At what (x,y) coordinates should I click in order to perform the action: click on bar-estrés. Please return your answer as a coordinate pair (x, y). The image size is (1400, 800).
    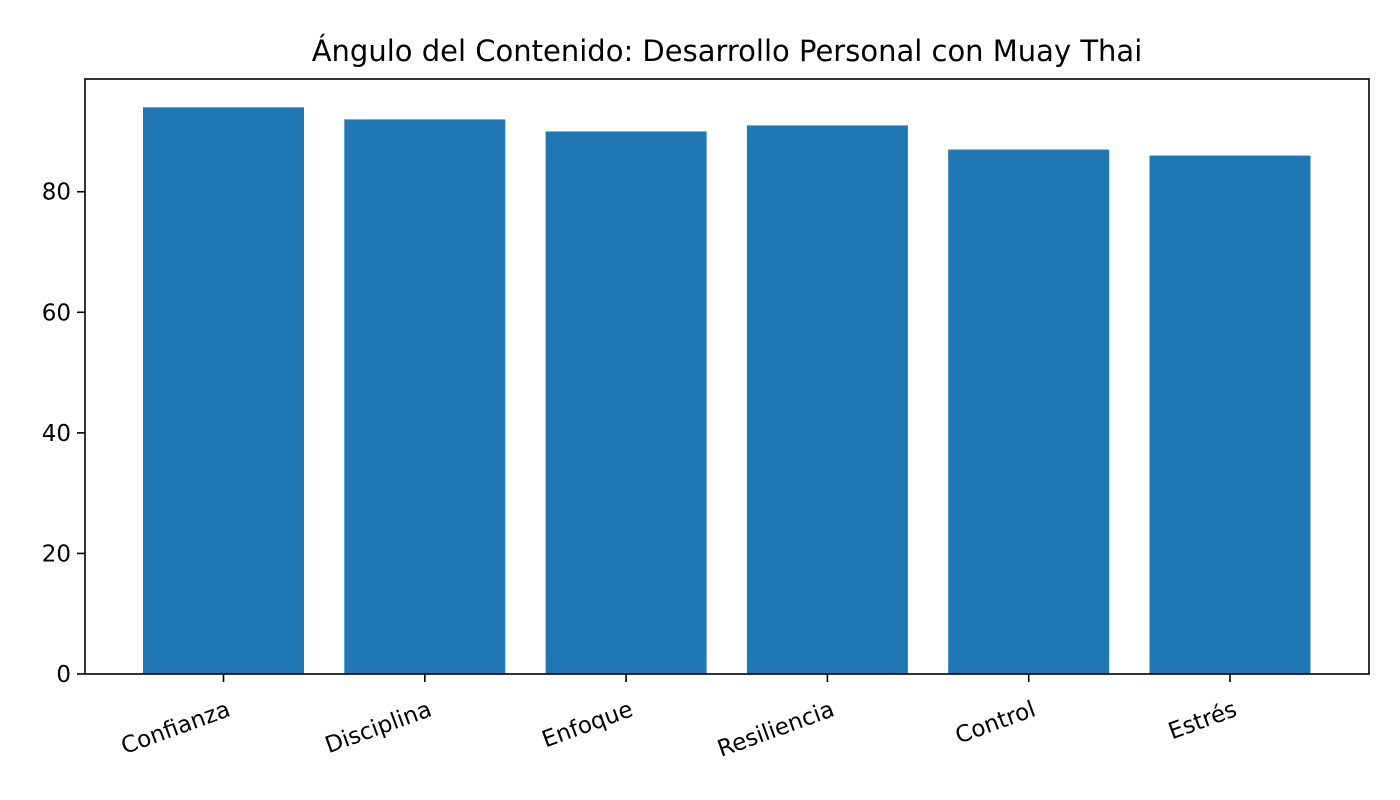
    Looking at the image, I should click on (1230, 414).